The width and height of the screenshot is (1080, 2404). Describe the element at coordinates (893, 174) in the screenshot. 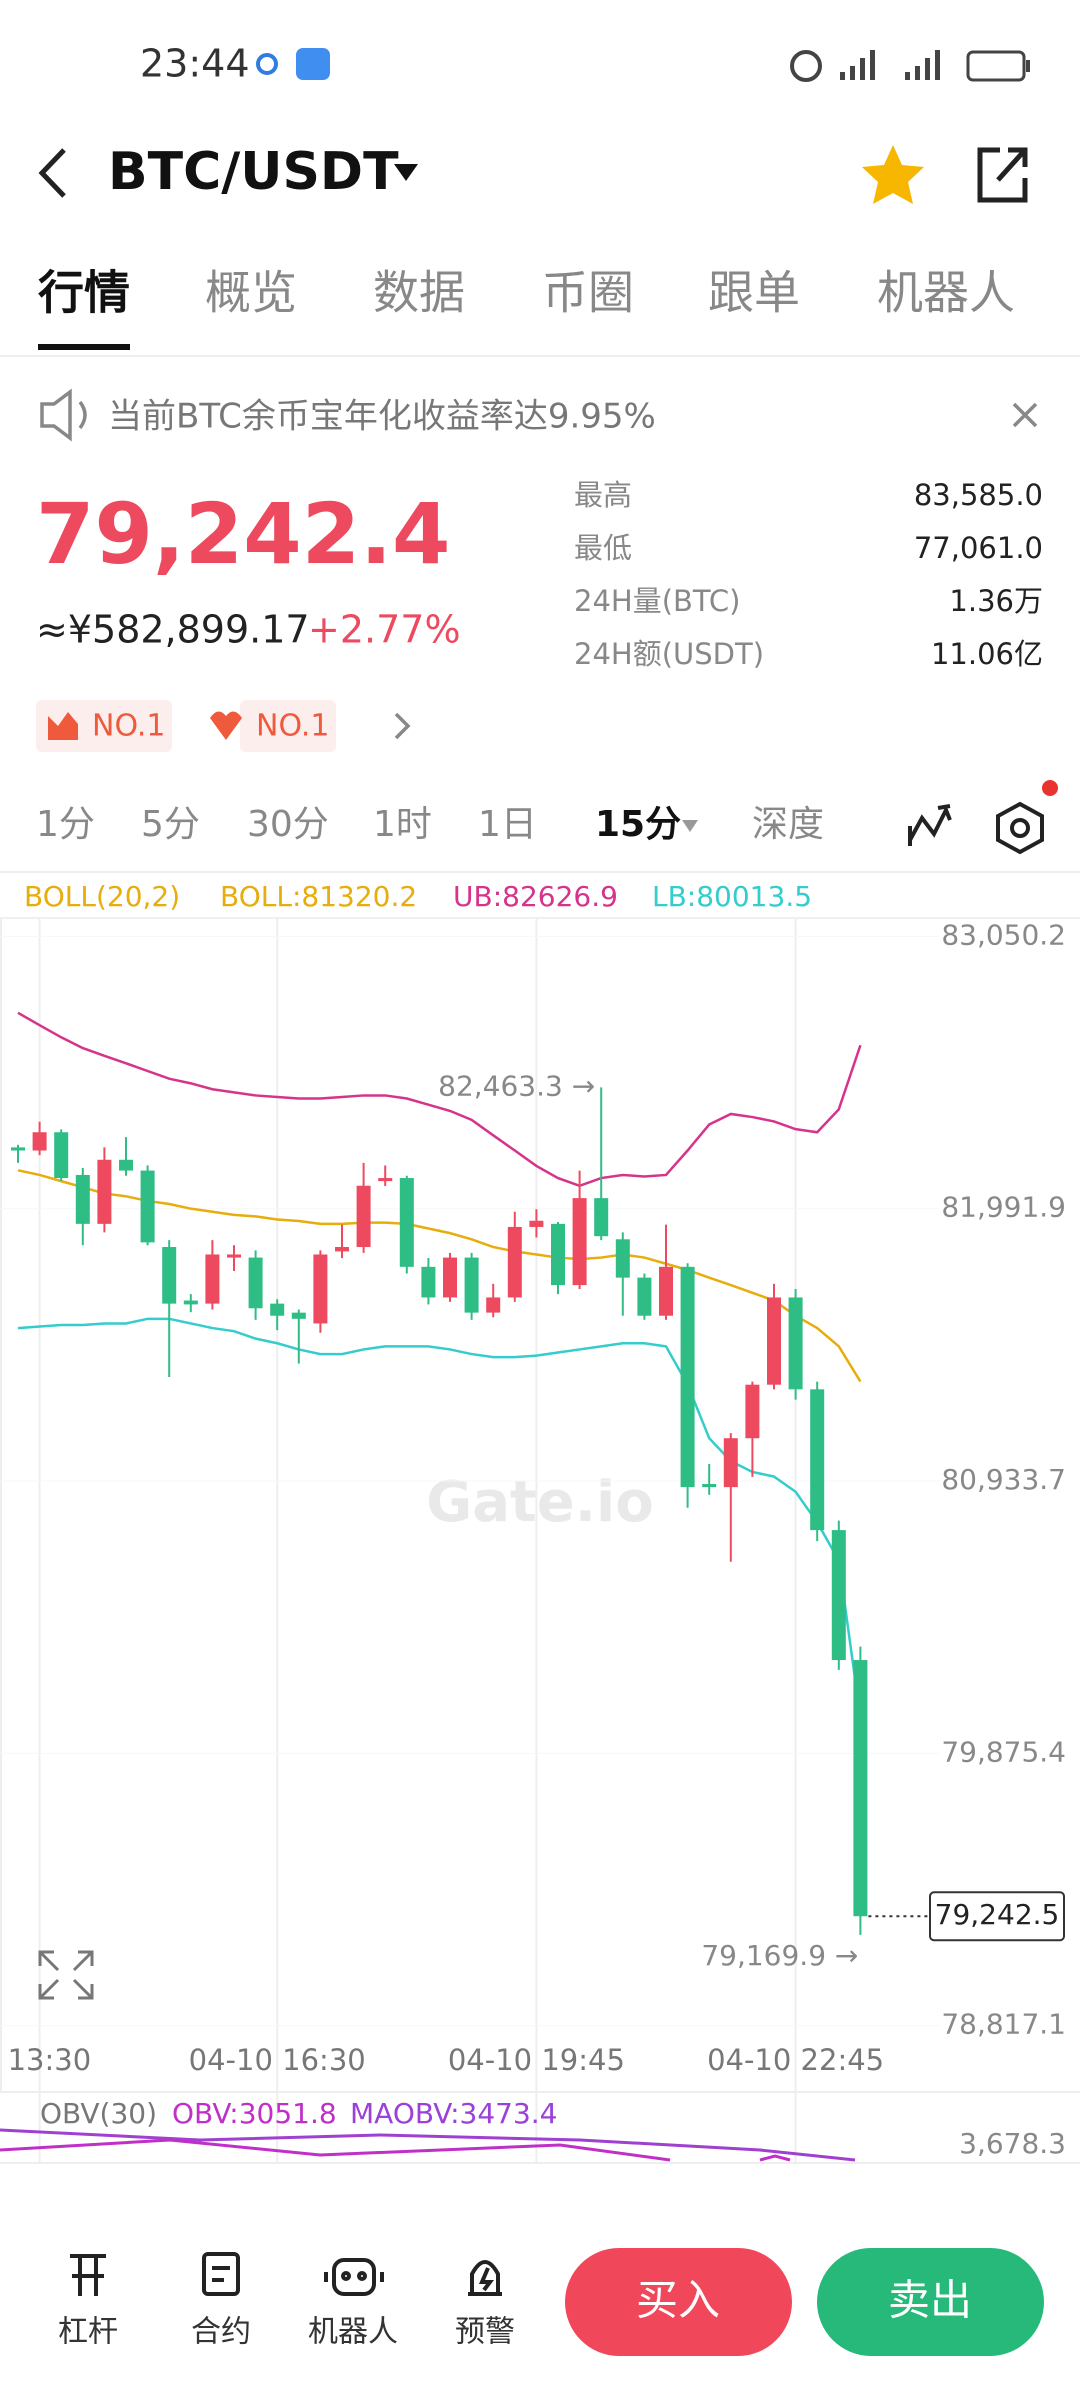

I see `favorite-star` at that location.